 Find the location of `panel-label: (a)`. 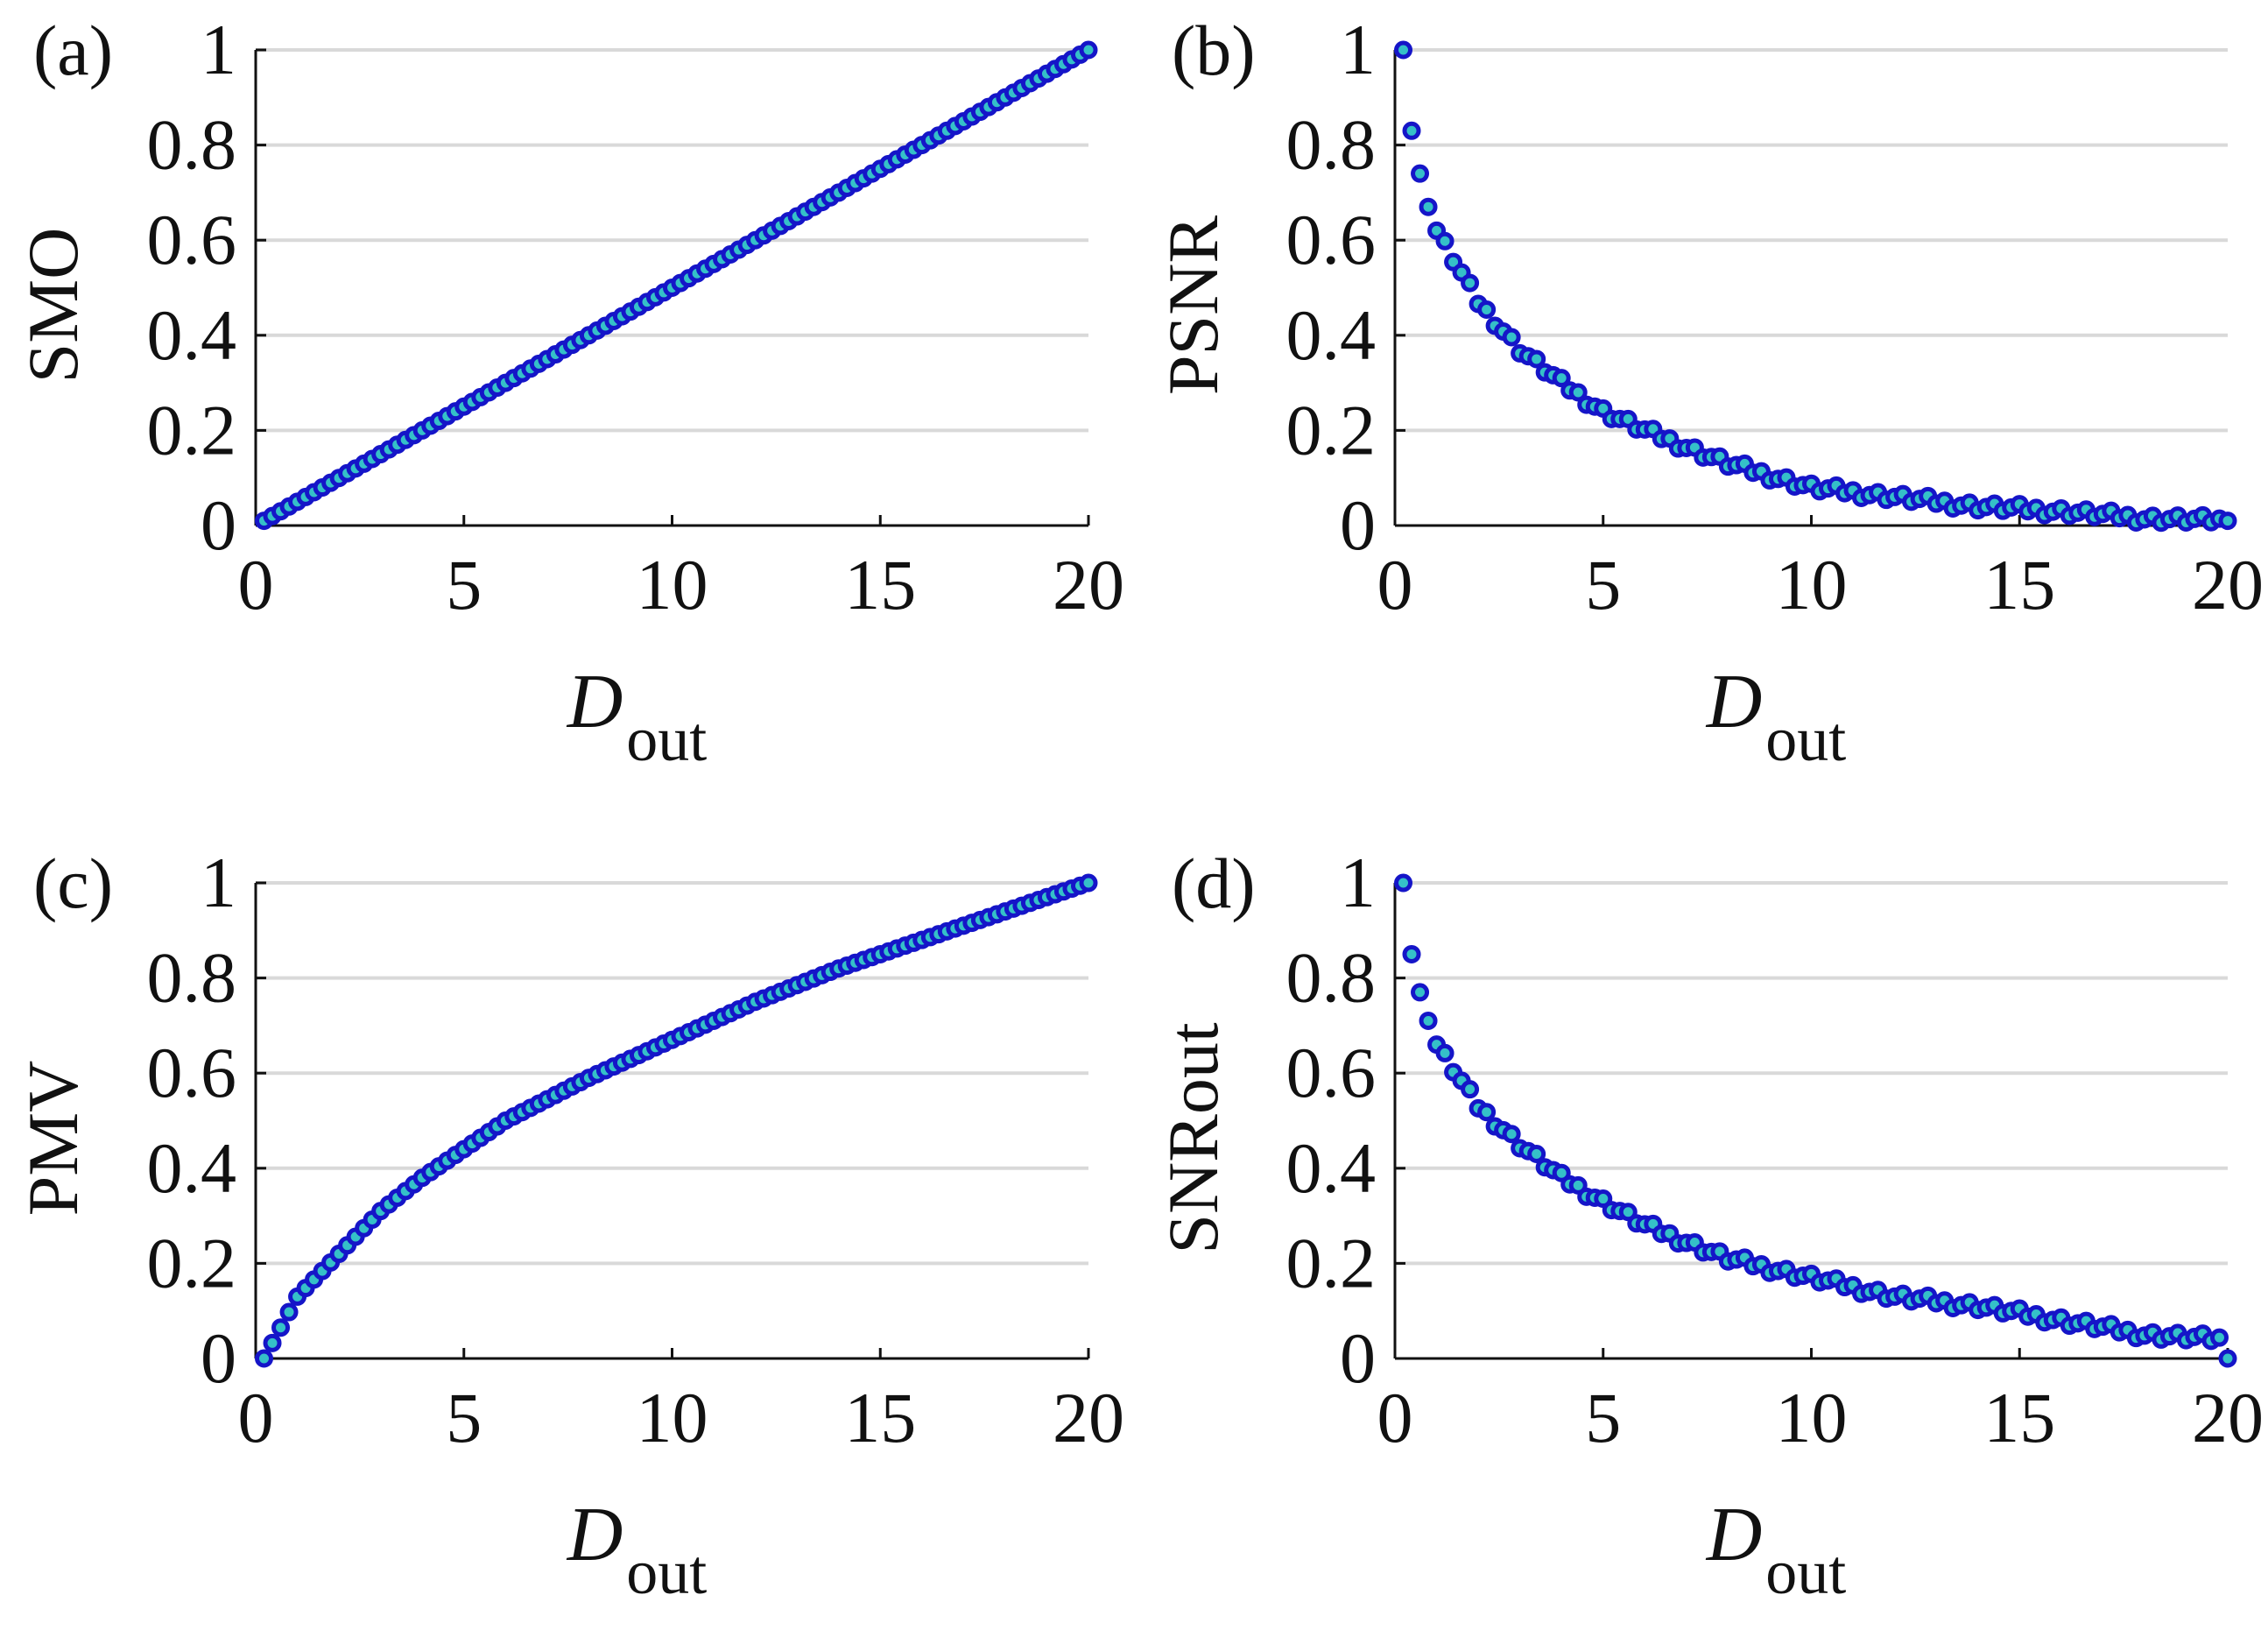

panel-label: (a) is located at coordinates (73, 50).